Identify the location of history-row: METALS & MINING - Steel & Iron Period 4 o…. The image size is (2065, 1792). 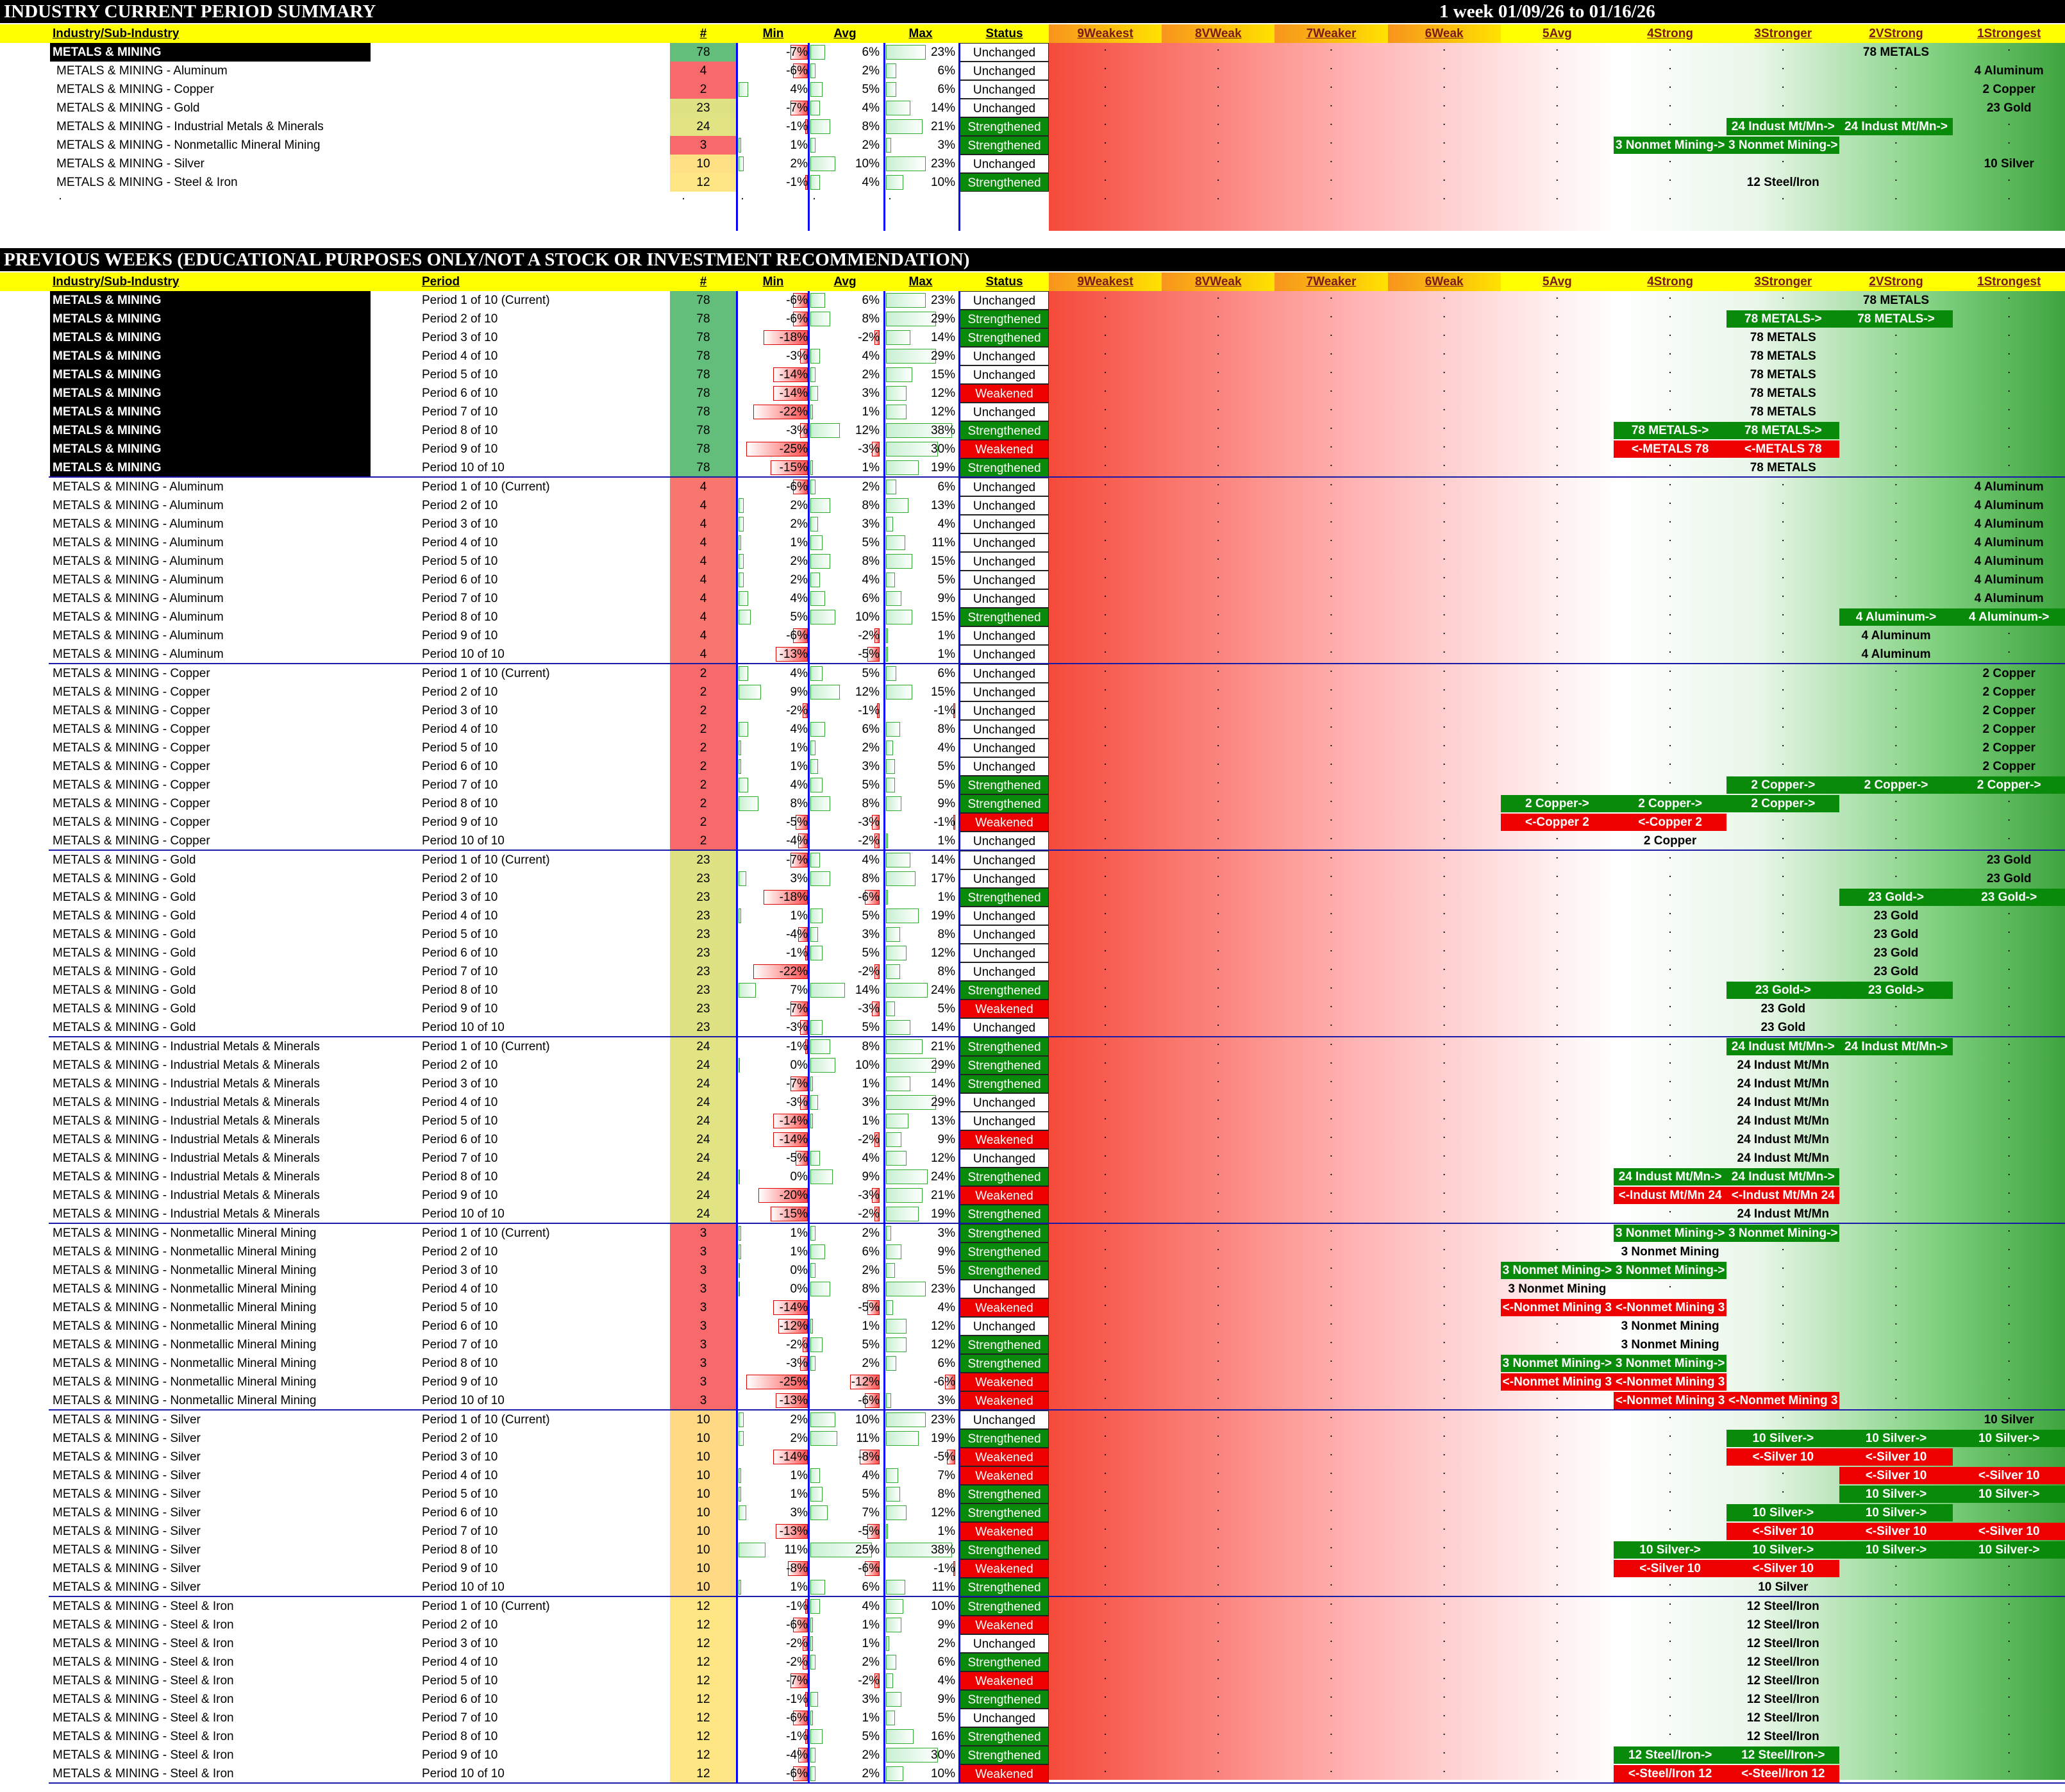
(1032, 1660).